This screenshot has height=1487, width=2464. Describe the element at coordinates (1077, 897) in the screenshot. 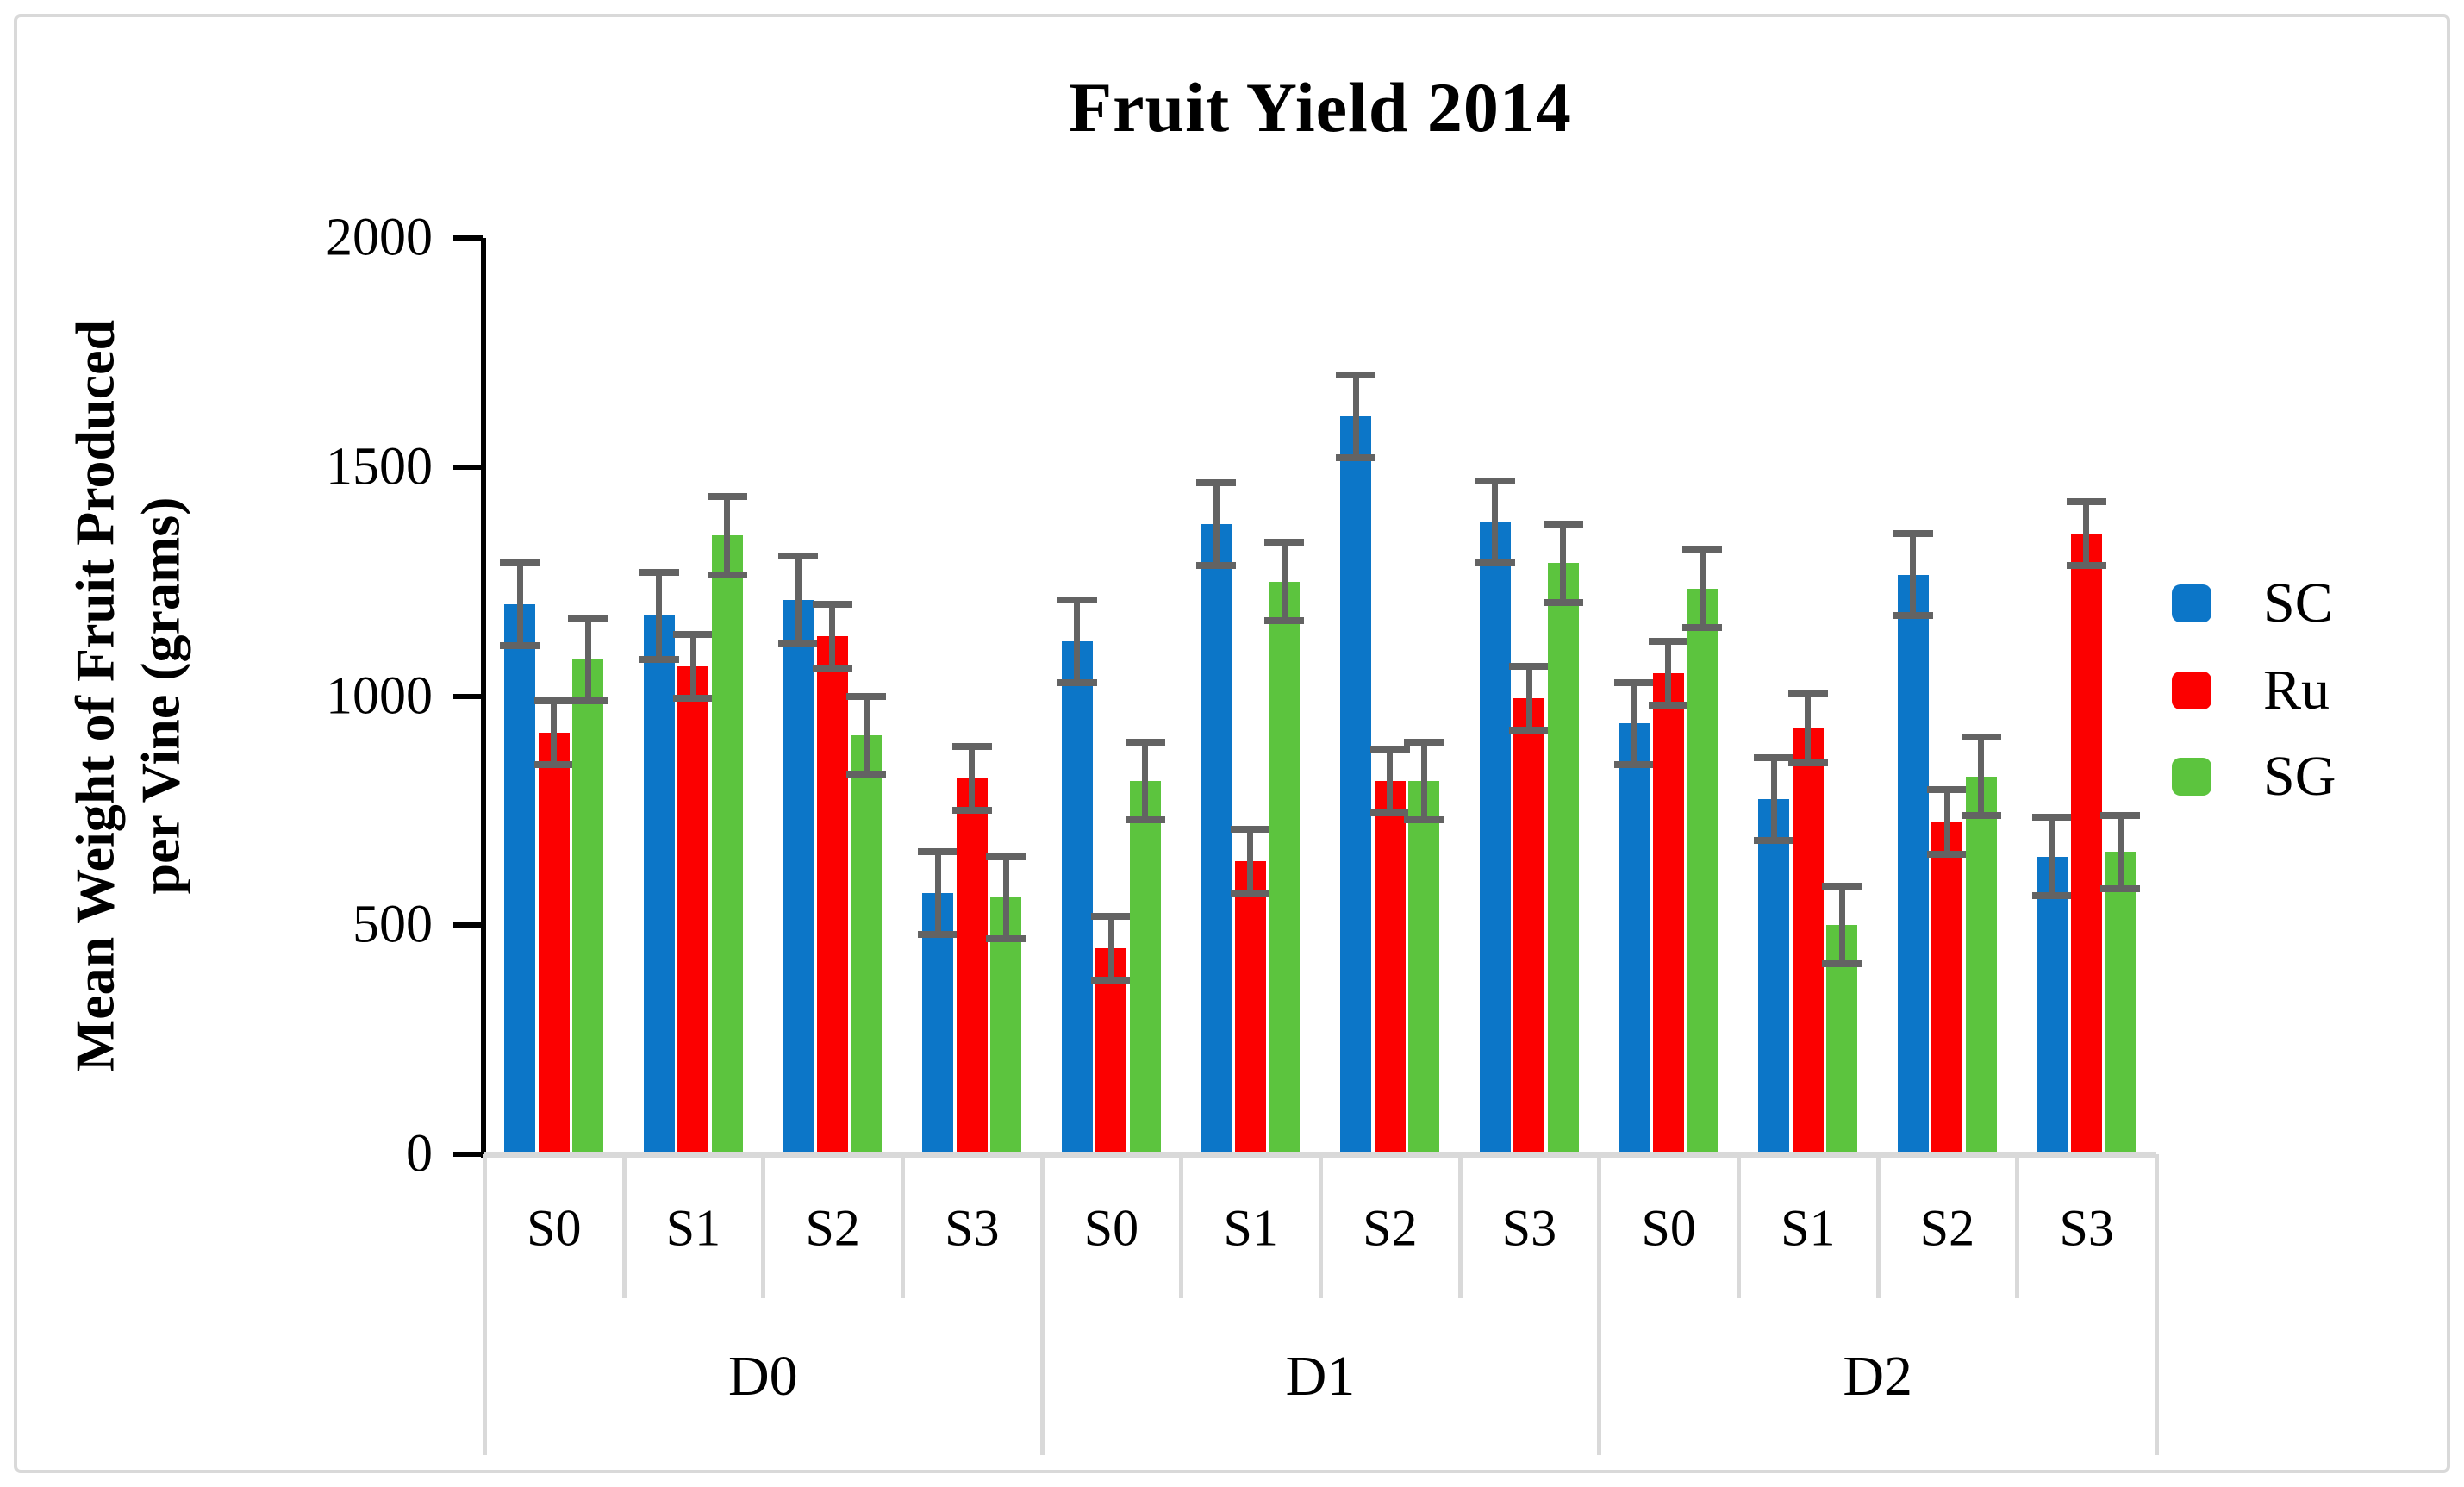

I see `bar-sc-s0-d1` at that location.